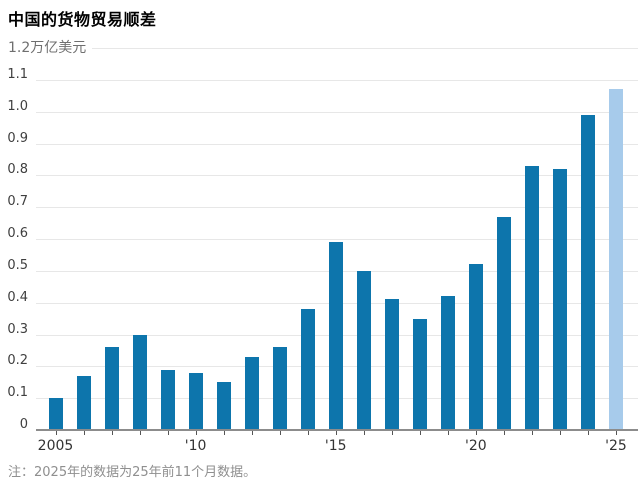  What do you see at coordinates (17, 361) in the screenshot?
I see `y-tick-label: 0.2` at bounding box center [17, 361].